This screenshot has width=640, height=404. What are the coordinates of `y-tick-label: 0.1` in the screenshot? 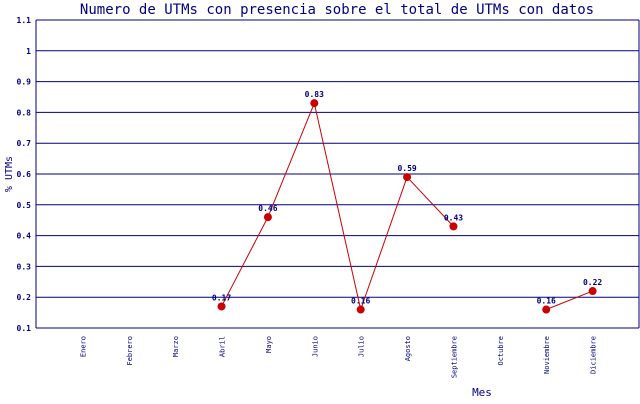 It's located at (24, 328).